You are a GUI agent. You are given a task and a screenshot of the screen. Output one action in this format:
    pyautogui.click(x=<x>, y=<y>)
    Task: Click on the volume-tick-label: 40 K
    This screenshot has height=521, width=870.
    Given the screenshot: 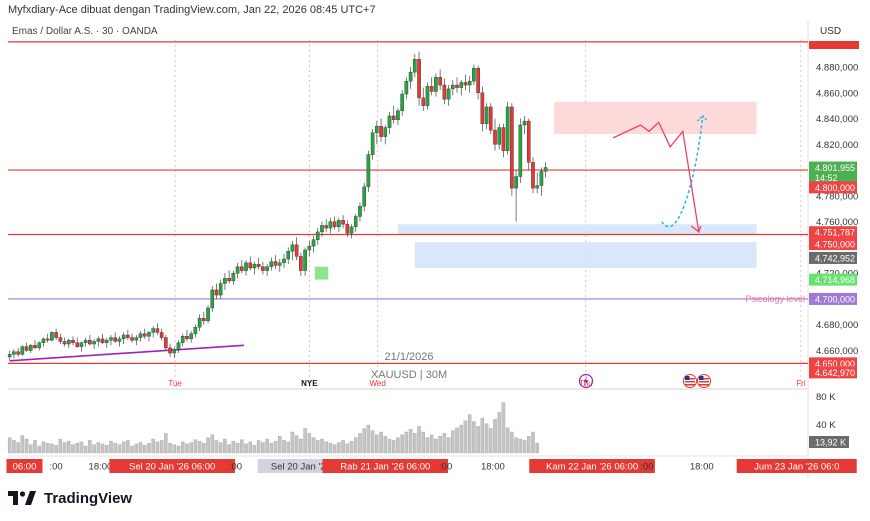 What is the action you would take?
    pyautogui.click(x=826, y=425)
    